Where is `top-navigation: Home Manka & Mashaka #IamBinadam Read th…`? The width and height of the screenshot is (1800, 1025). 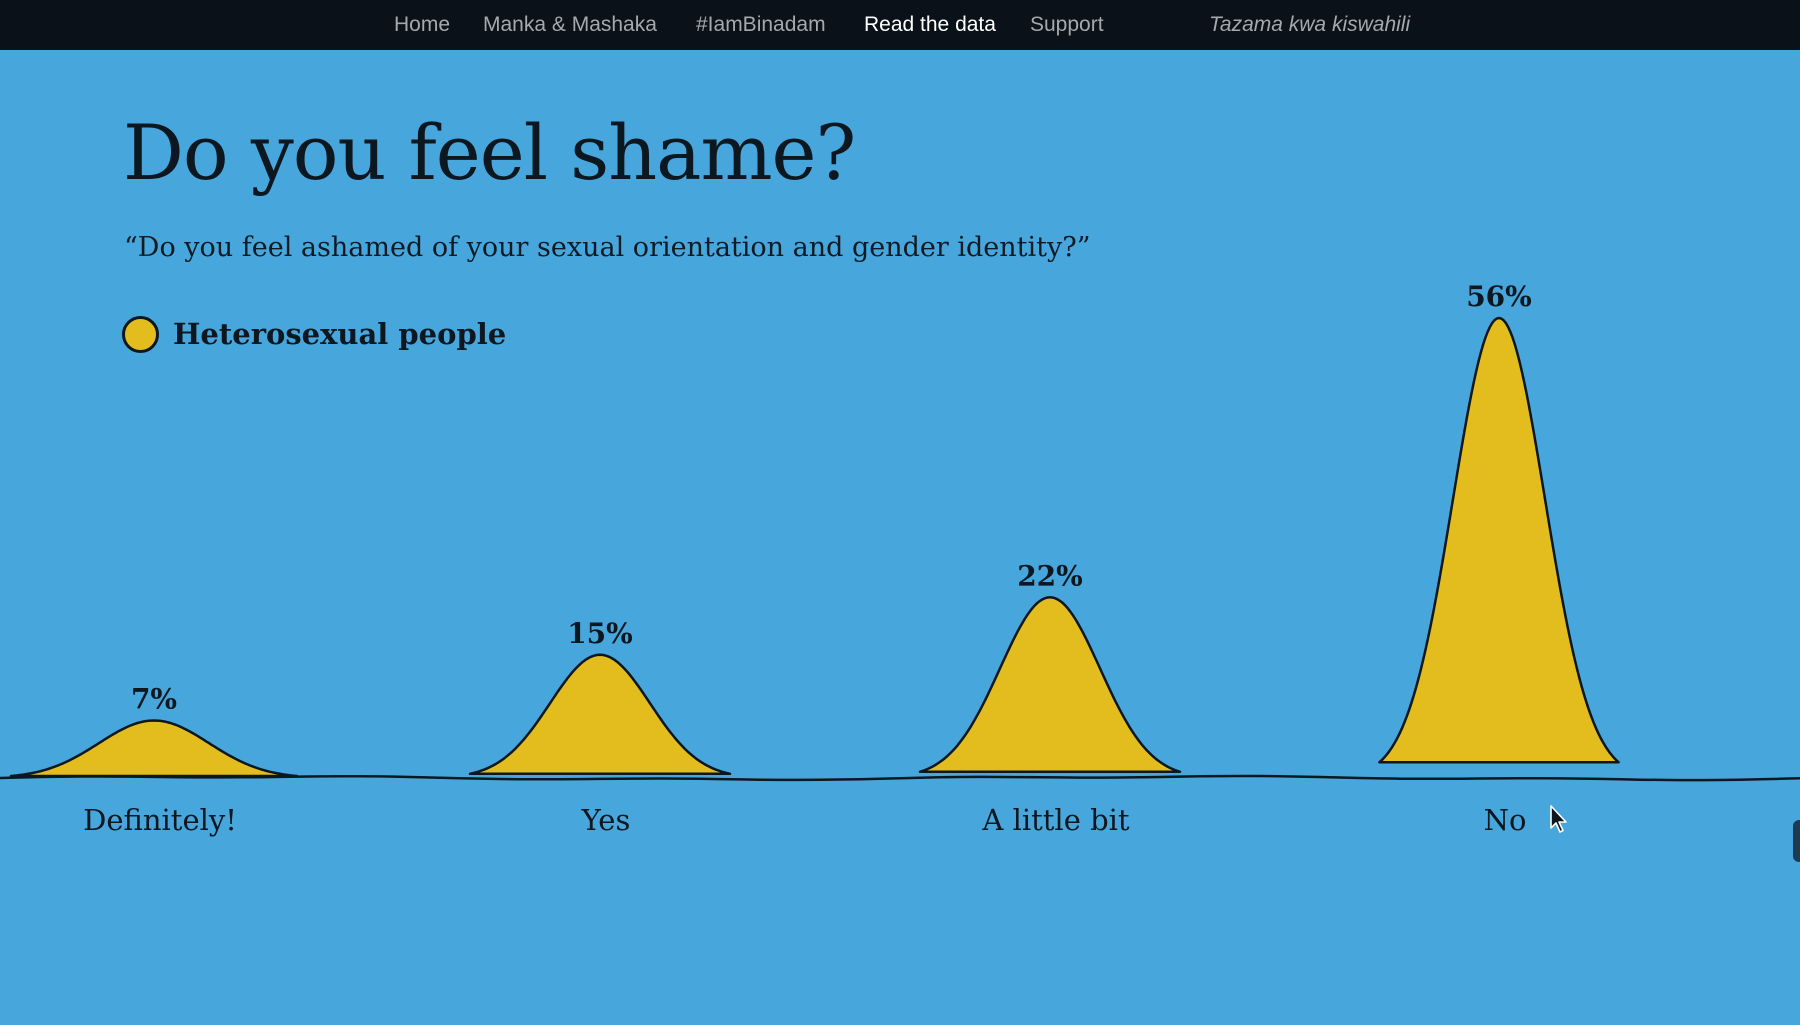
top-navigation: Home Manka & Mashaka #IamBinadam Read th… is located at coordinates (900, 25).